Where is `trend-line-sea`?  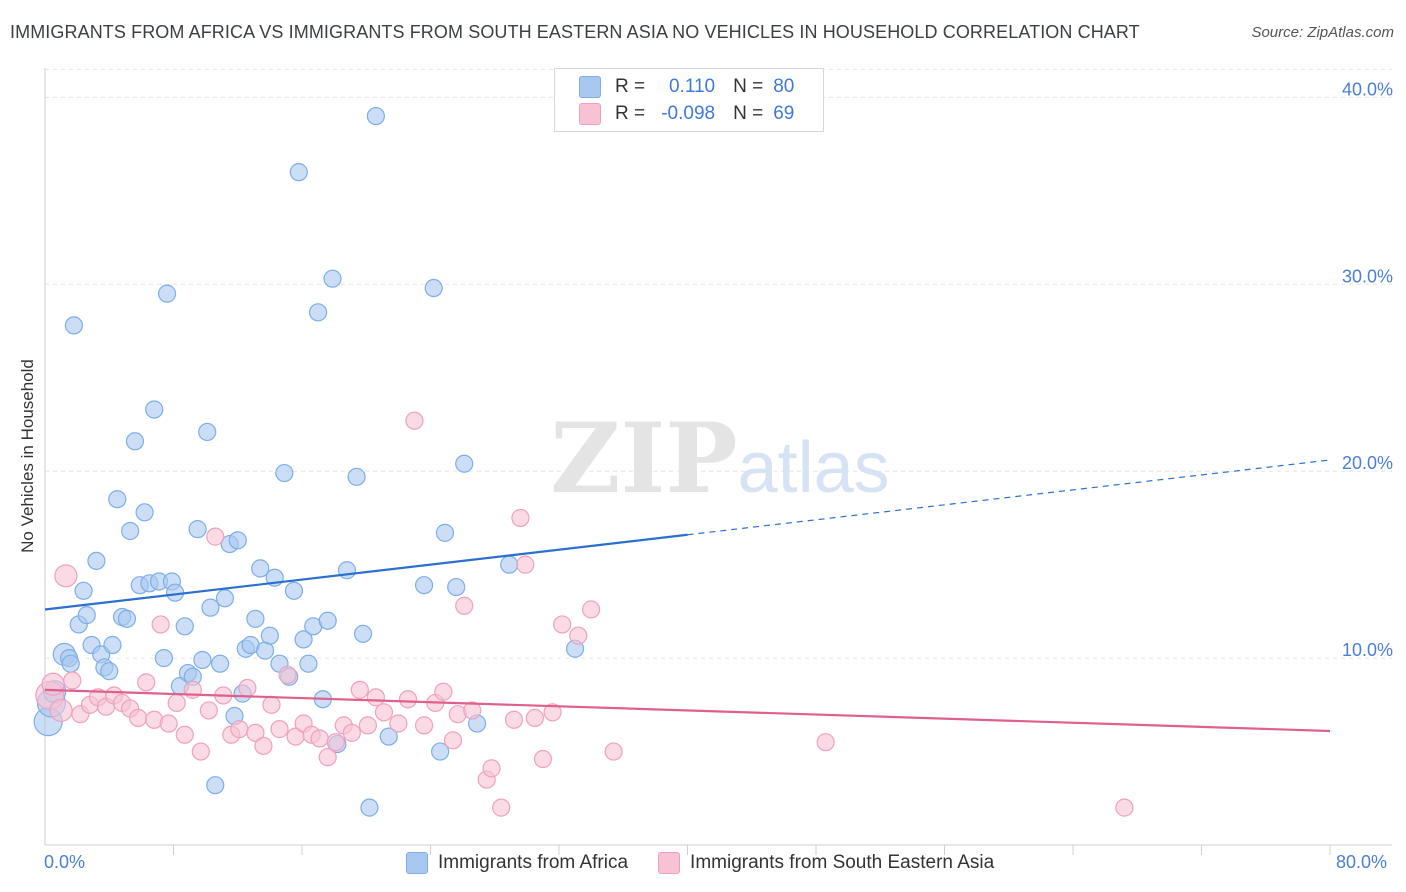 trend-line-sea is located at coordinates (687, 710).